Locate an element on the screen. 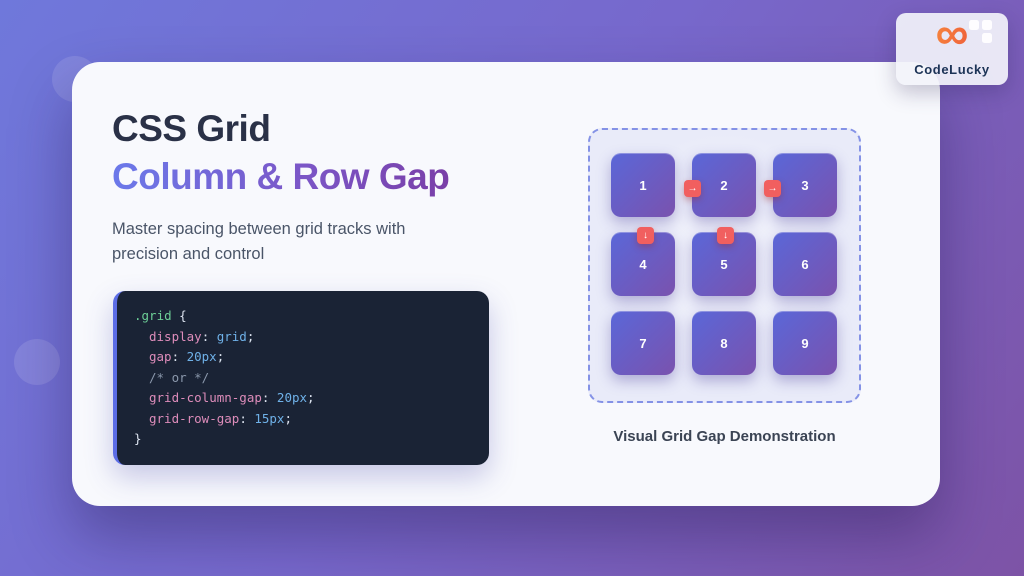 This screenshot has width=1024, height=576. grid-cell-label: 8 is located at coordinates (724, 343).